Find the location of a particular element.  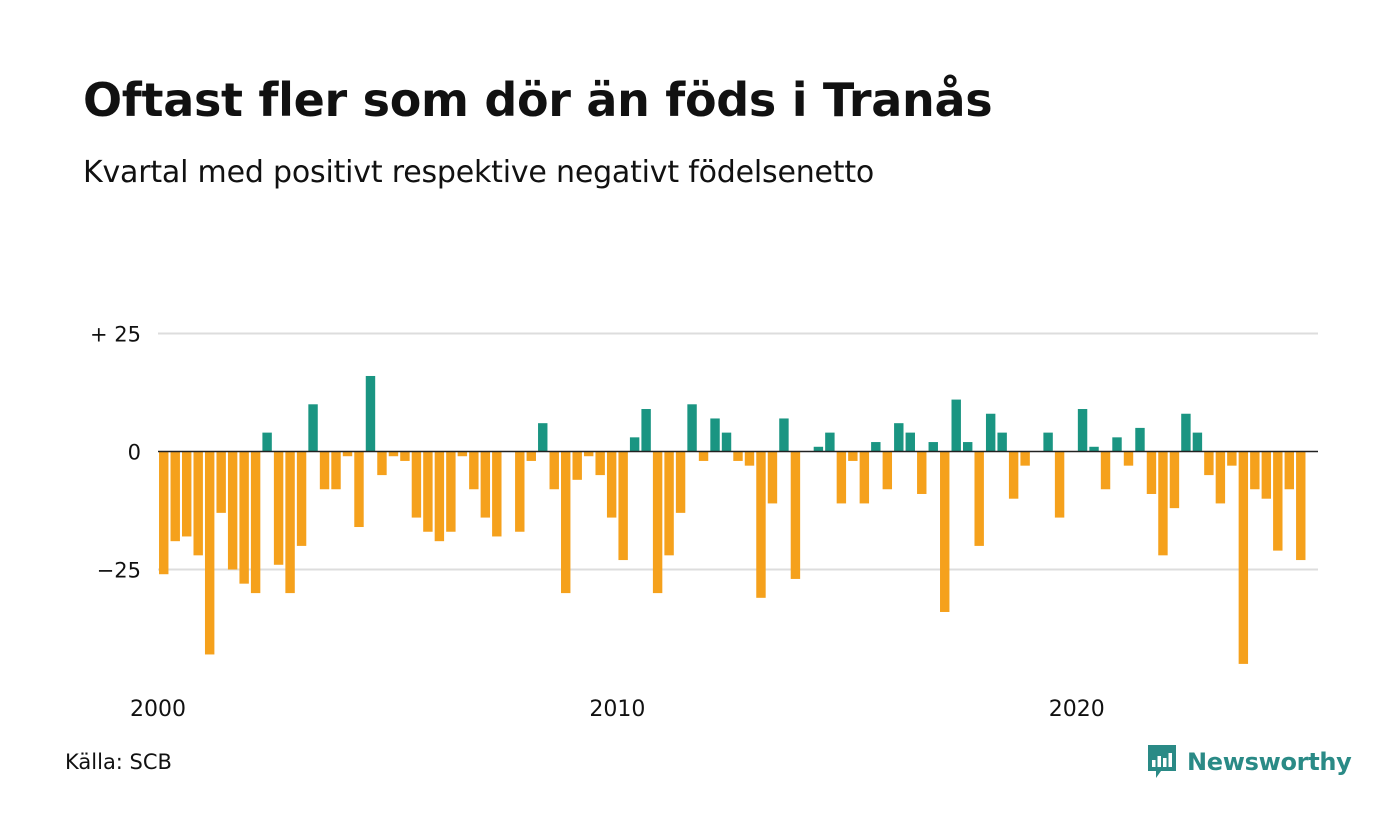

x-tick-label: 2020 is located at coordinates (1077, 708).